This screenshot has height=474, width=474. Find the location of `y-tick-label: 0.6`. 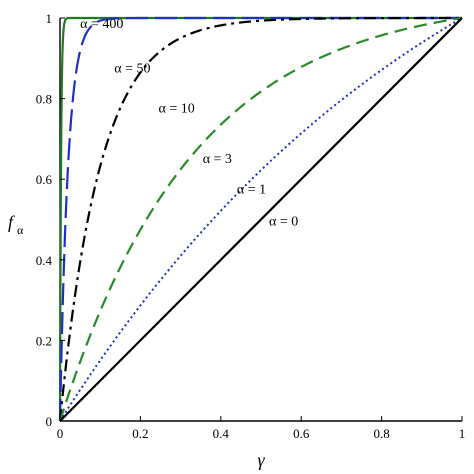

y-tick-label: 0.6 is located at coordinates (44, 179).